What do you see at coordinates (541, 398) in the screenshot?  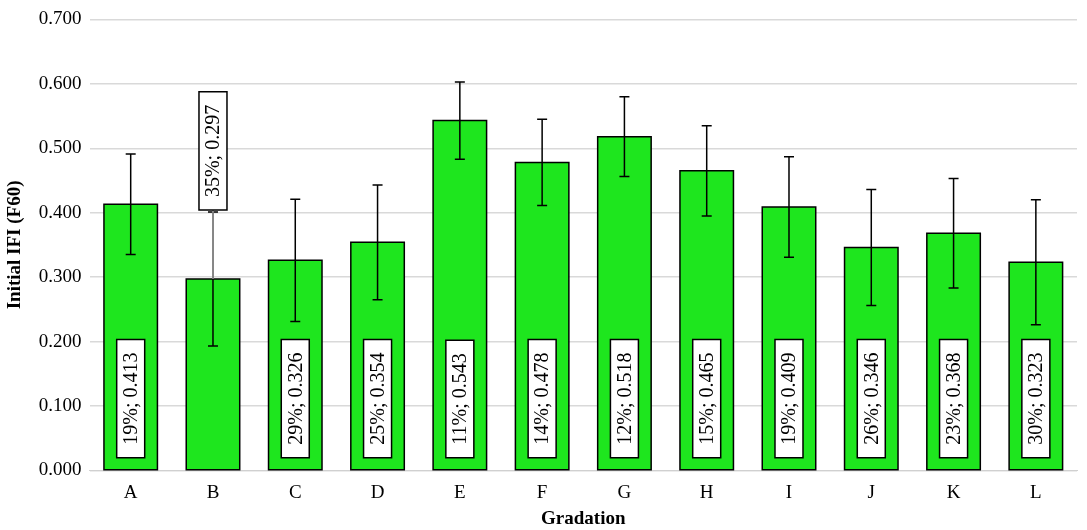 I see `data-label: 14%; 0.478` at bounding box center [541, 398].